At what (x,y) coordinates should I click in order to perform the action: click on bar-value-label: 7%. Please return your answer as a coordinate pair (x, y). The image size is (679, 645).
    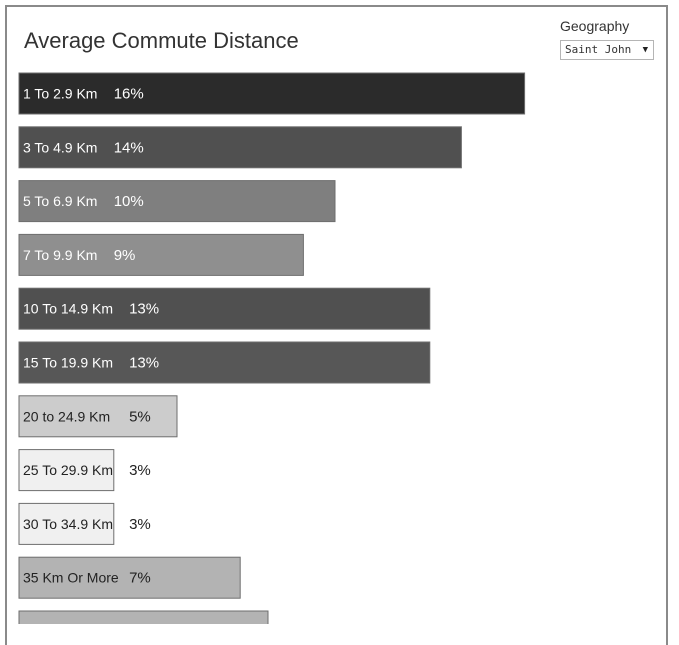
    Looking at the image, I should click on (140, 578).